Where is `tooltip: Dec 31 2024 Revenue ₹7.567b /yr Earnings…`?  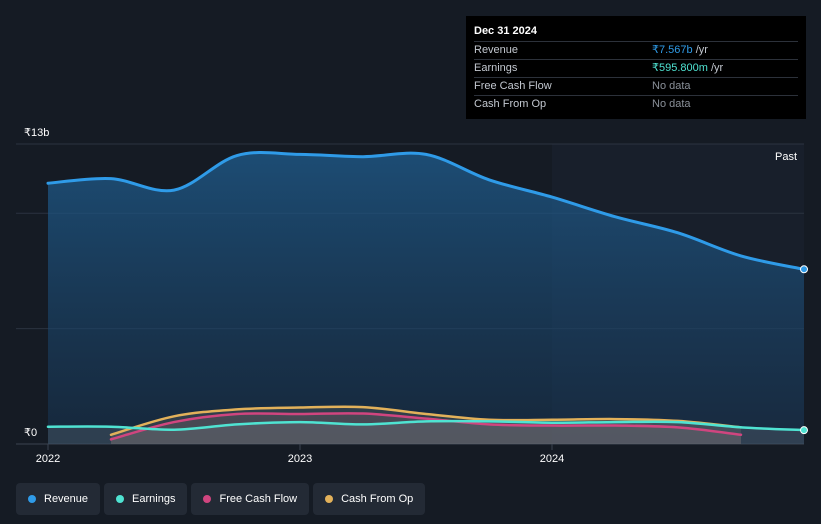 tooltip: Dec 31 2024 Revenue ₹7.567b /yr Earnings… is located at coordinates (636, 67).